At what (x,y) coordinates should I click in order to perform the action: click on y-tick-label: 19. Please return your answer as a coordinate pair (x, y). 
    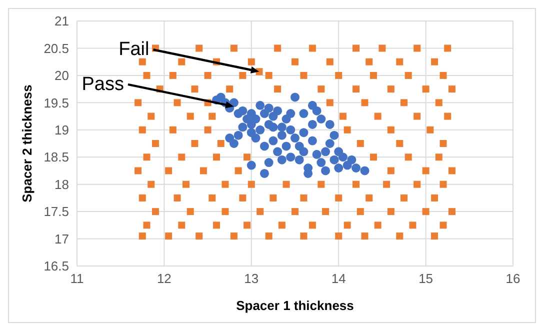
    Looking at the image, I should click on (61, 130).